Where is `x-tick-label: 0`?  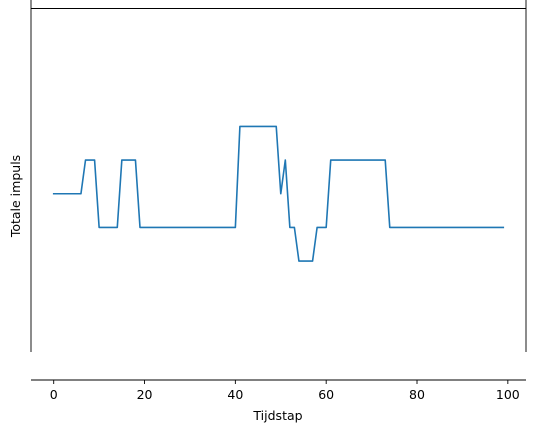 x-tick-label: 0 is located at coordinates (54, 394).